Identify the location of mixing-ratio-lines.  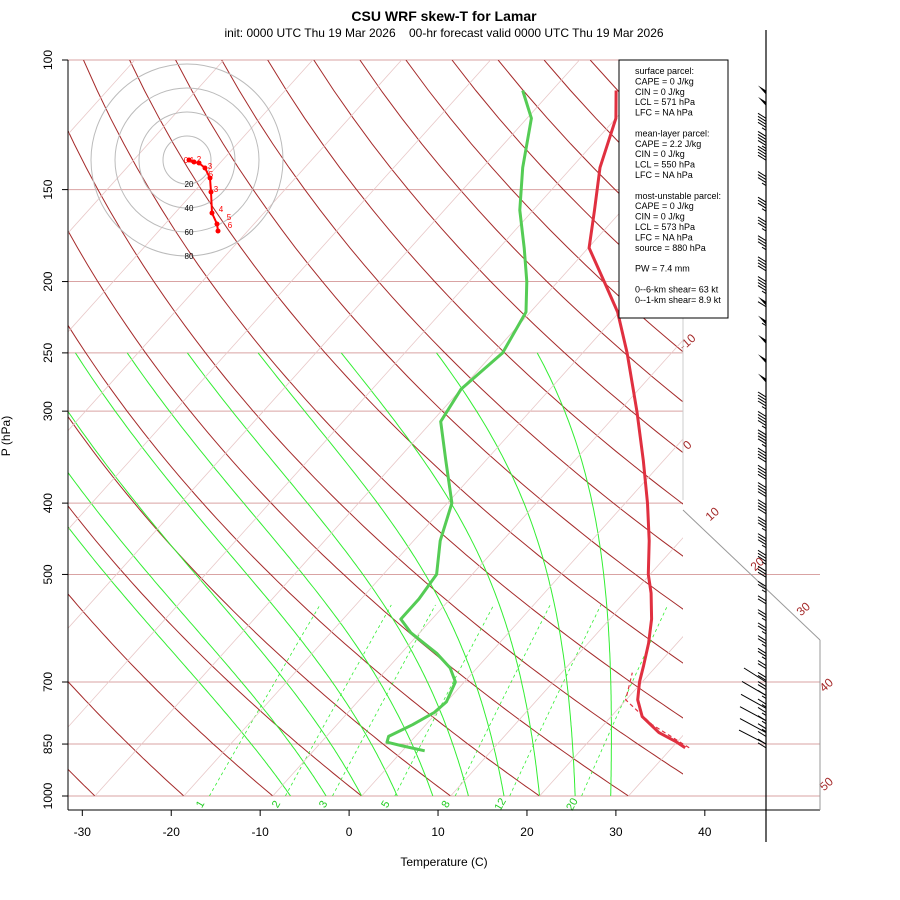
(439, 700).